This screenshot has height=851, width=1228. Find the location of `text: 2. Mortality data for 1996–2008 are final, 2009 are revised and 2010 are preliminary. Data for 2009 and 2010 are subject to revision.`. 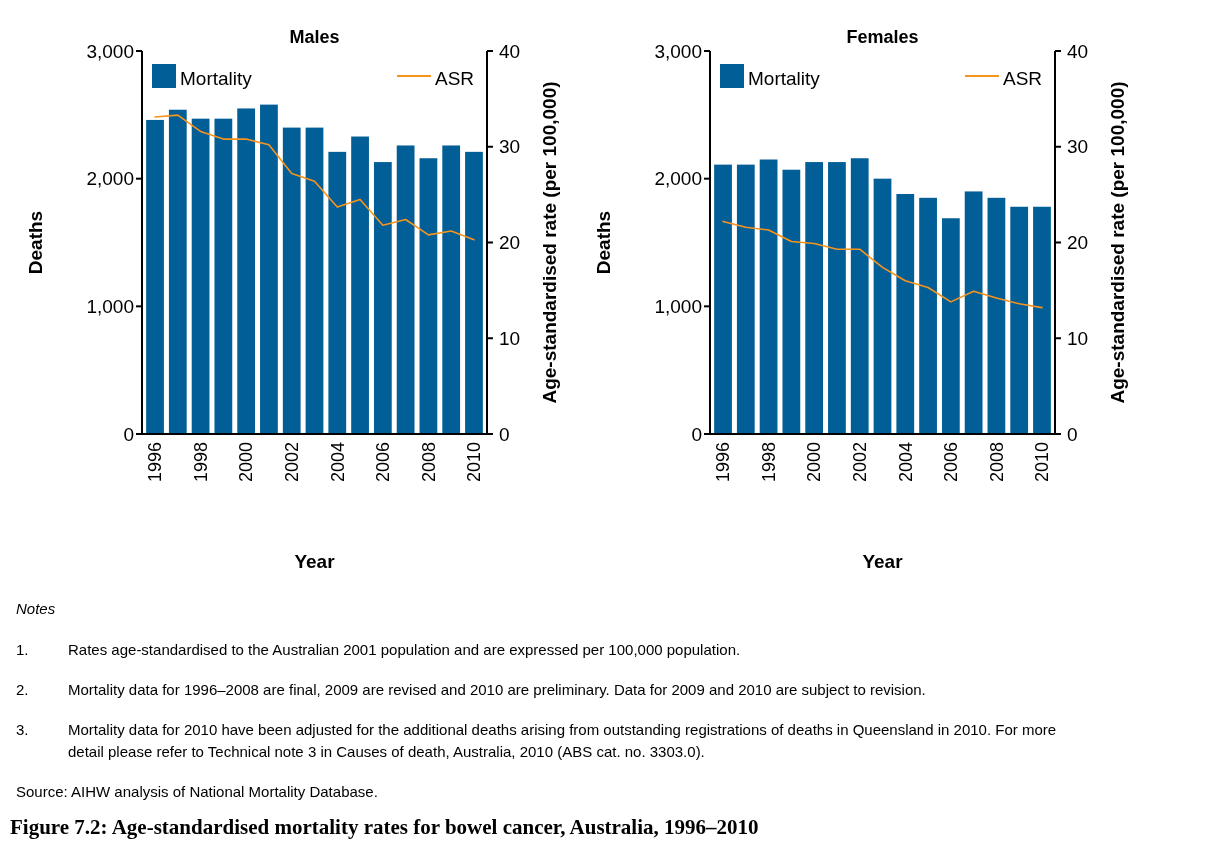

text: 2. Mortality data for 1996–2008 are final, 2009 are revised and 2010 are preliminary. Data for 2009 and 2010 are subject to revision. is located at coordinates (471, 689).